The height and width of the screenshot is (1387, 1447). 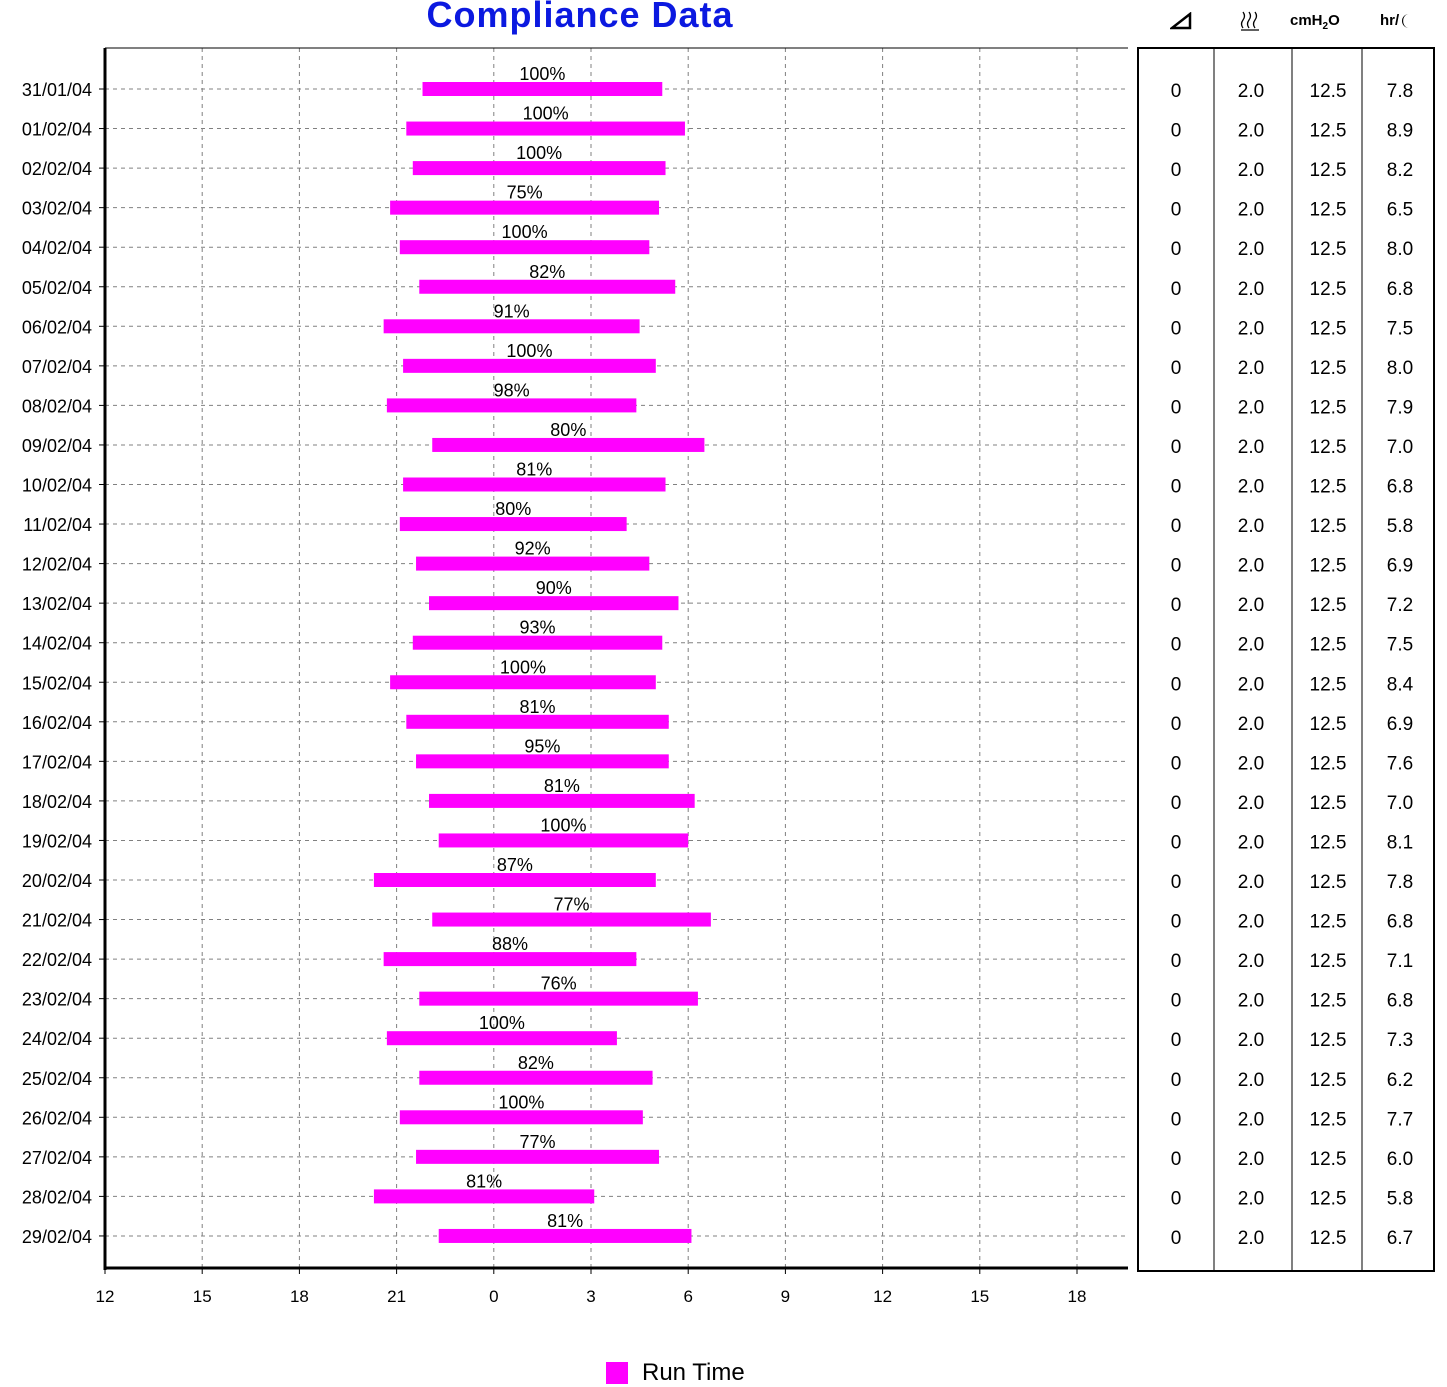 What do you see at coordinates (979, 1296) in the screenshot?
I see `x-tick-label: 15` at bounding box center [979, 1296].